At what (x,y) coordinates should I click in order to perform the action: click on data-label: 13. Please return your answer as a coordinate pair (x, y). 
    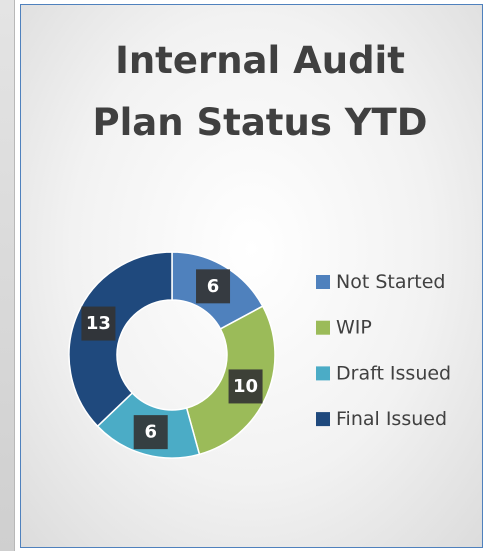
    Looking at the image, I should click on (98, 323).